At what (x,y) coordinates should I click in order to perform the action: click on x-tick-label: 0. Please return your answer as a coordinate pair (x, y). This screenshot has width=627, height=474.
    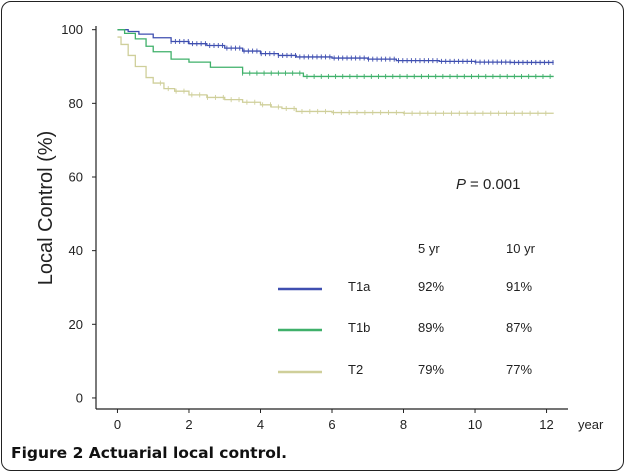
    Looking at the image, I should click on (117, 424).